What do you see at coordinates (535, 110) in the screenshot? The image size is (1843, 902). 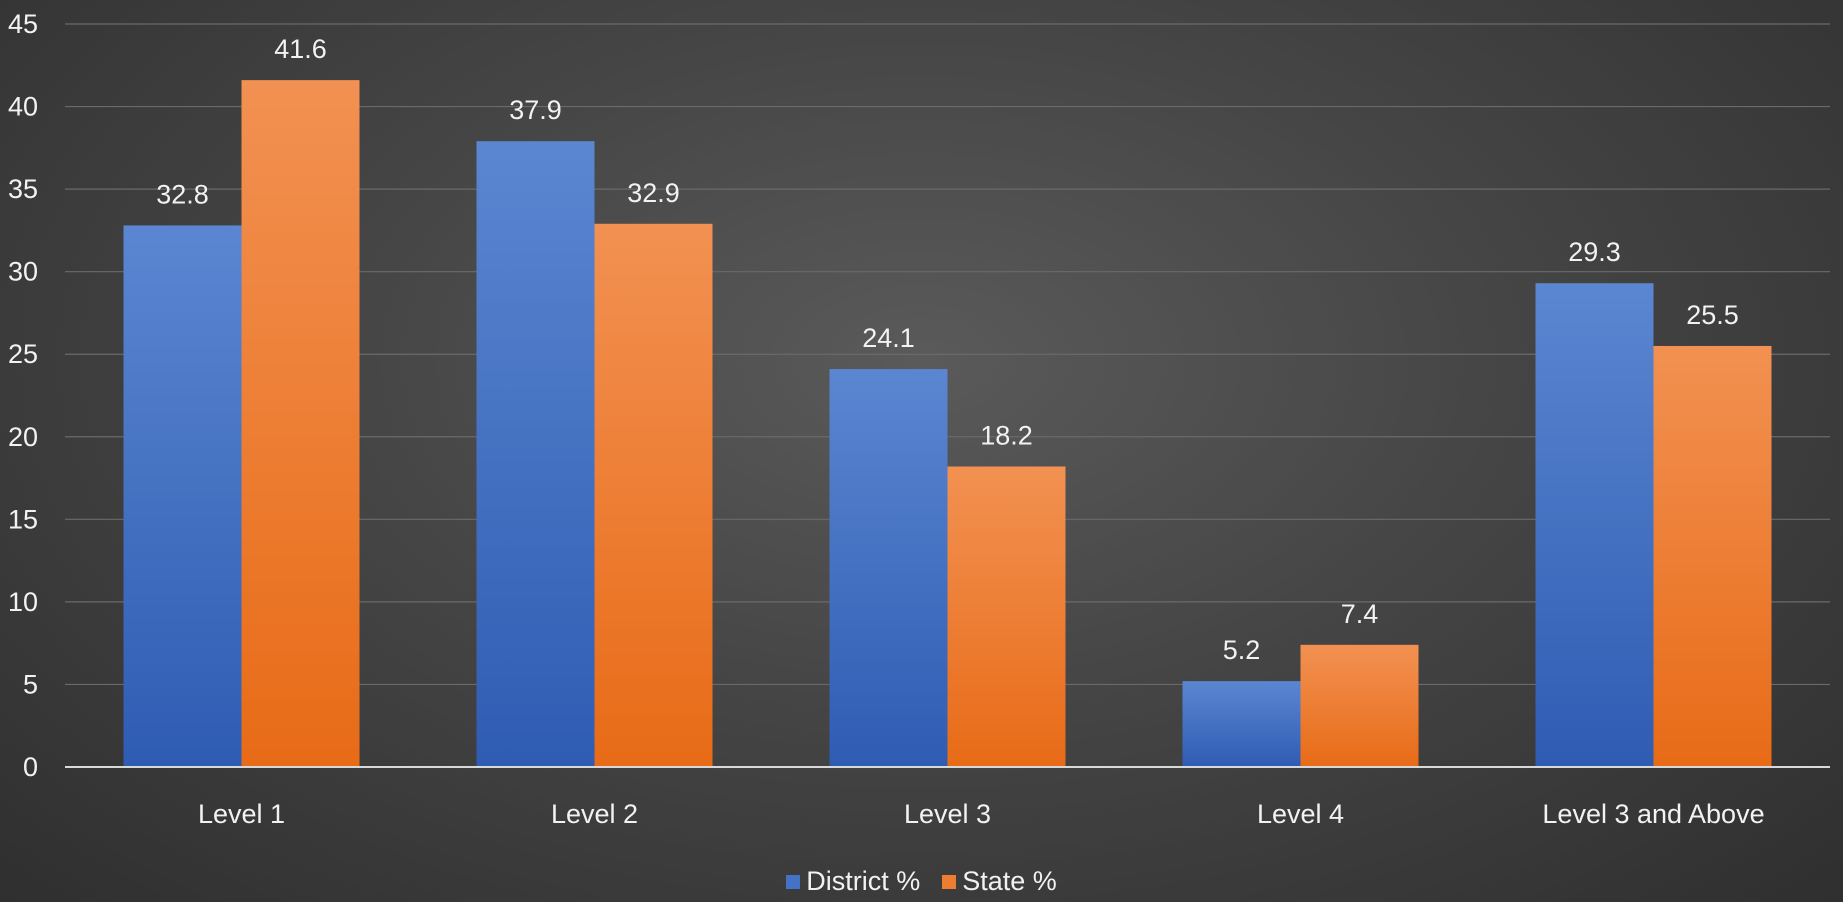 I see `data-label-district: 37.9` at bounding box center [535, 110].